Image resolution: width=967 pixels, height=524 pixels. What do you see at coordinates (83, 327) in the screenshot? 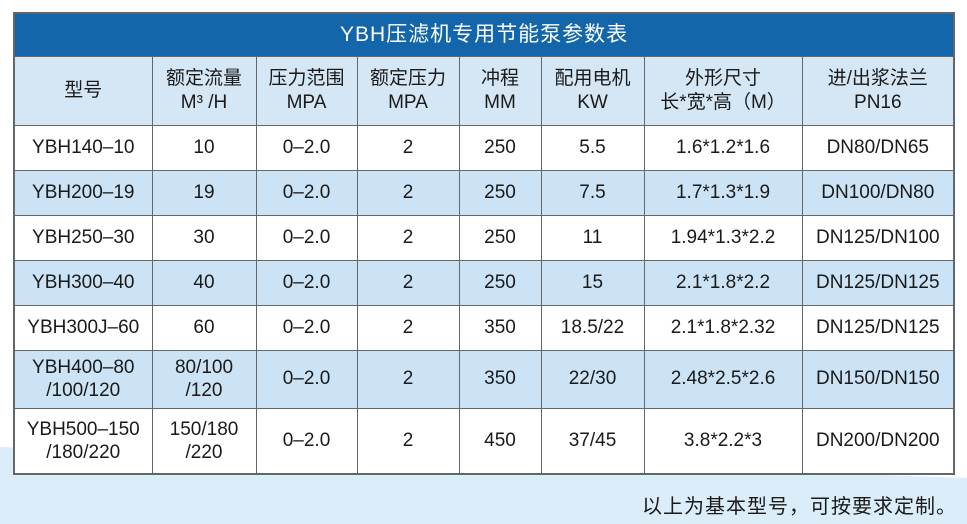
I see `cell-model: YBH300J–60` at bounding box center [83, 327].